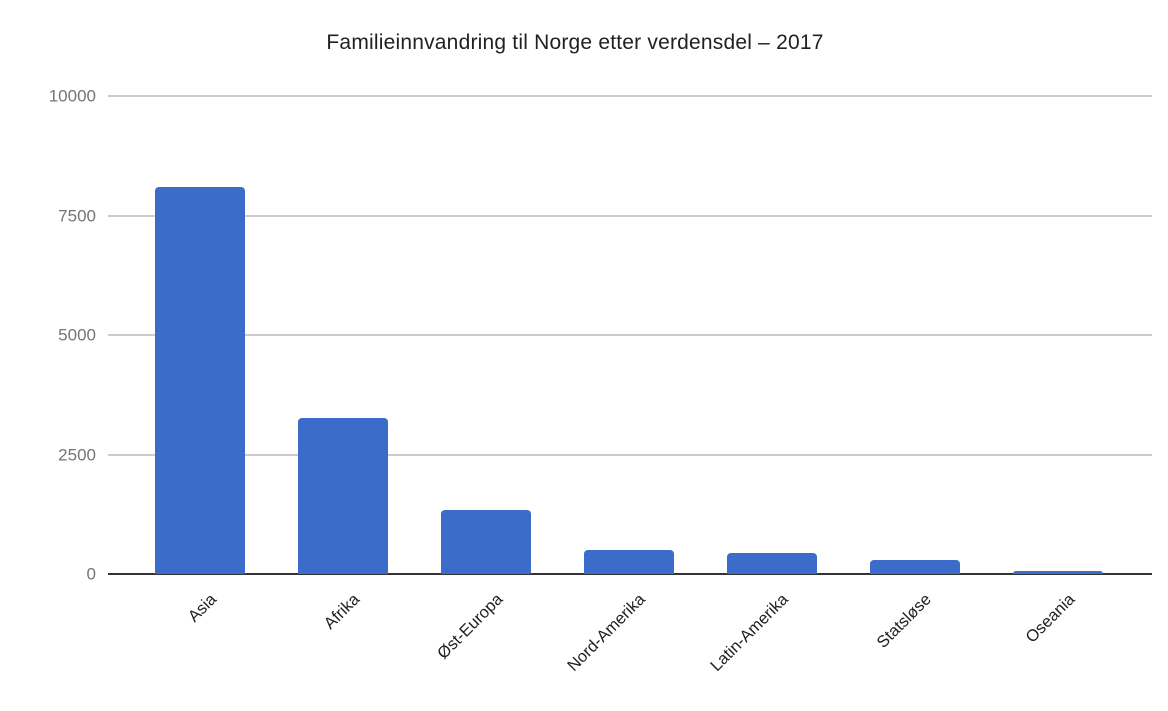 The width and height of the screenshot is (1168, 711). I want to click on x-axis-label-statslose: Statsløse, so click(904, 621).